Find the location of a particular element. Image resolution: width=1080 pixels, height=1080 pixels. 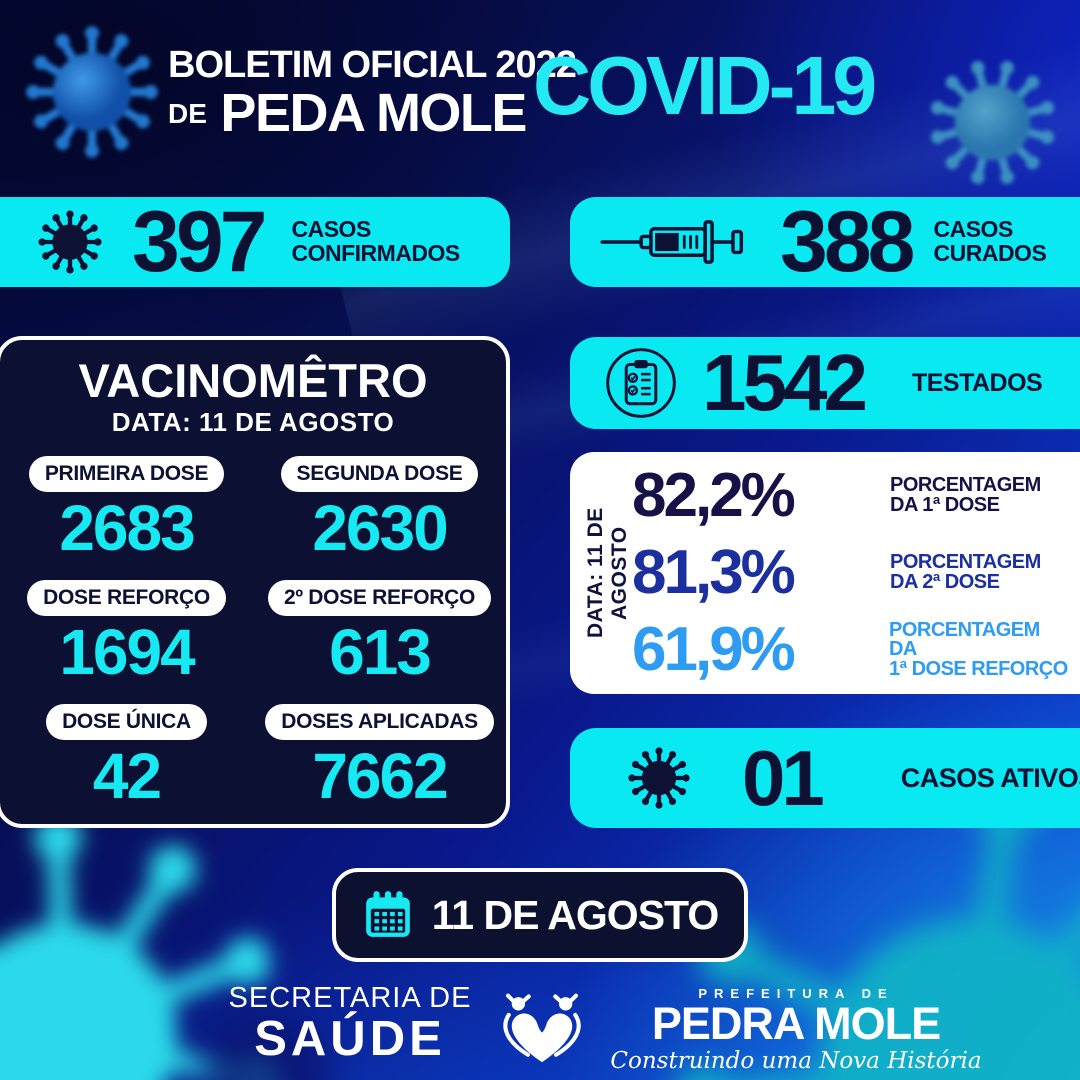

percentage-label-line2: DA 1ª DOSE is located at coordinates (945, 505).